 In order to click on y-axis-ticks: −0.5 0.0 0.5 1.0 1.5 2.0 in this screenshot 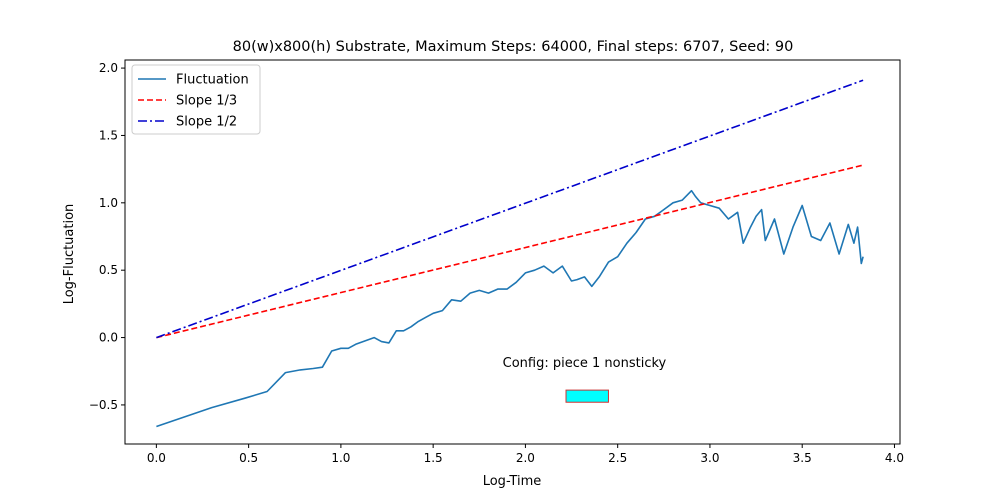, I will do `click(107, 236)`.